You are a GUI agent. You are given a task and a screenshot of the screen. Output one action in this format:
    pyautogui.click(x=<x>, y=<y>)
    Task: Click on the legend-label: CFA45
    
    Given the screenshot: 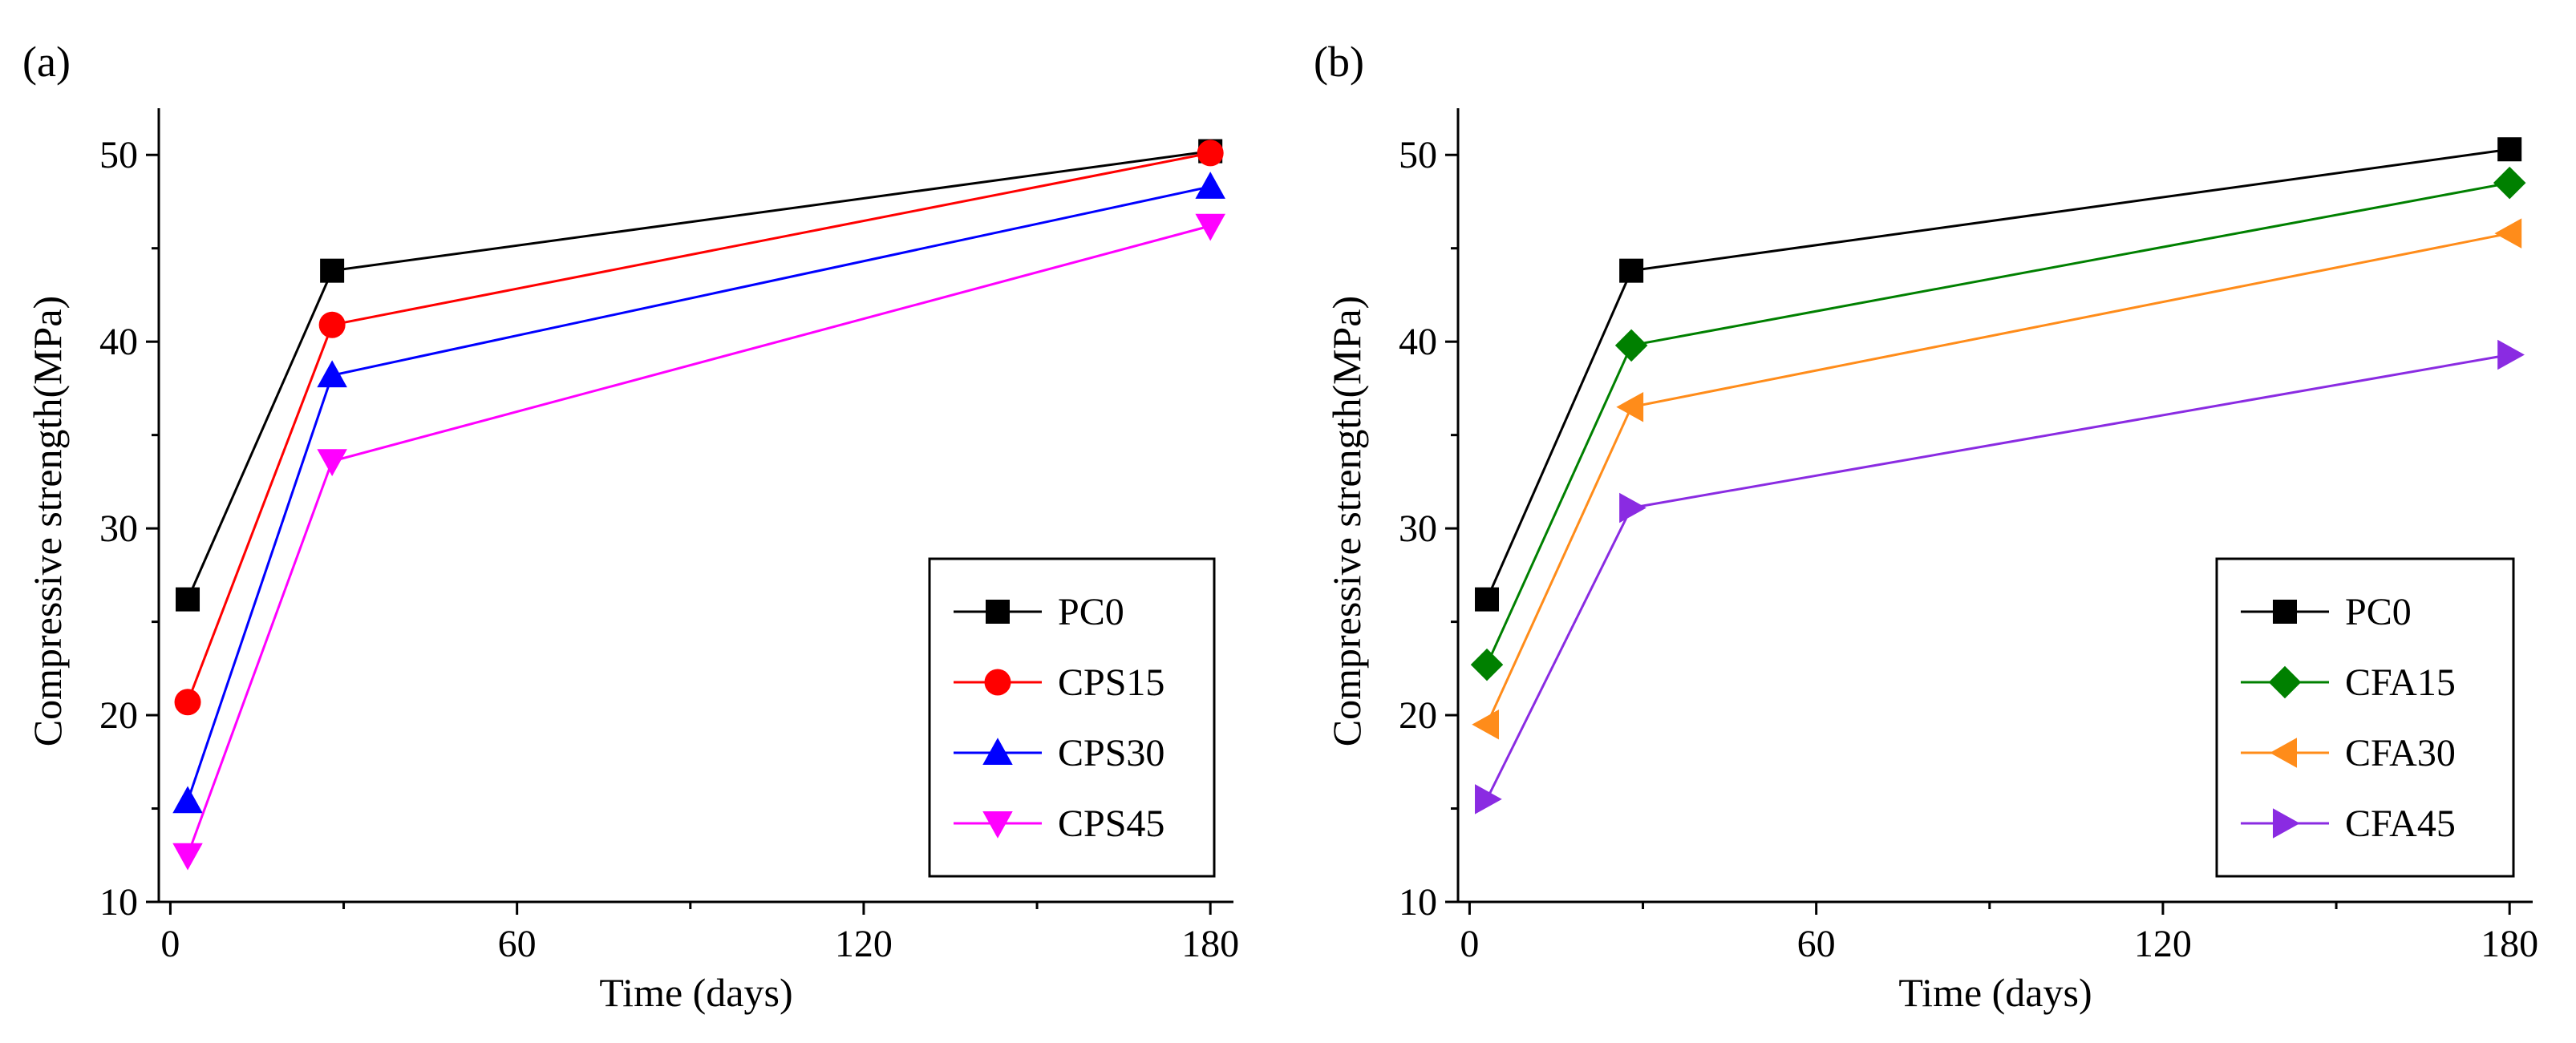 What is the action you would take?
    pyautogui.click(x=2400, y=823)
    